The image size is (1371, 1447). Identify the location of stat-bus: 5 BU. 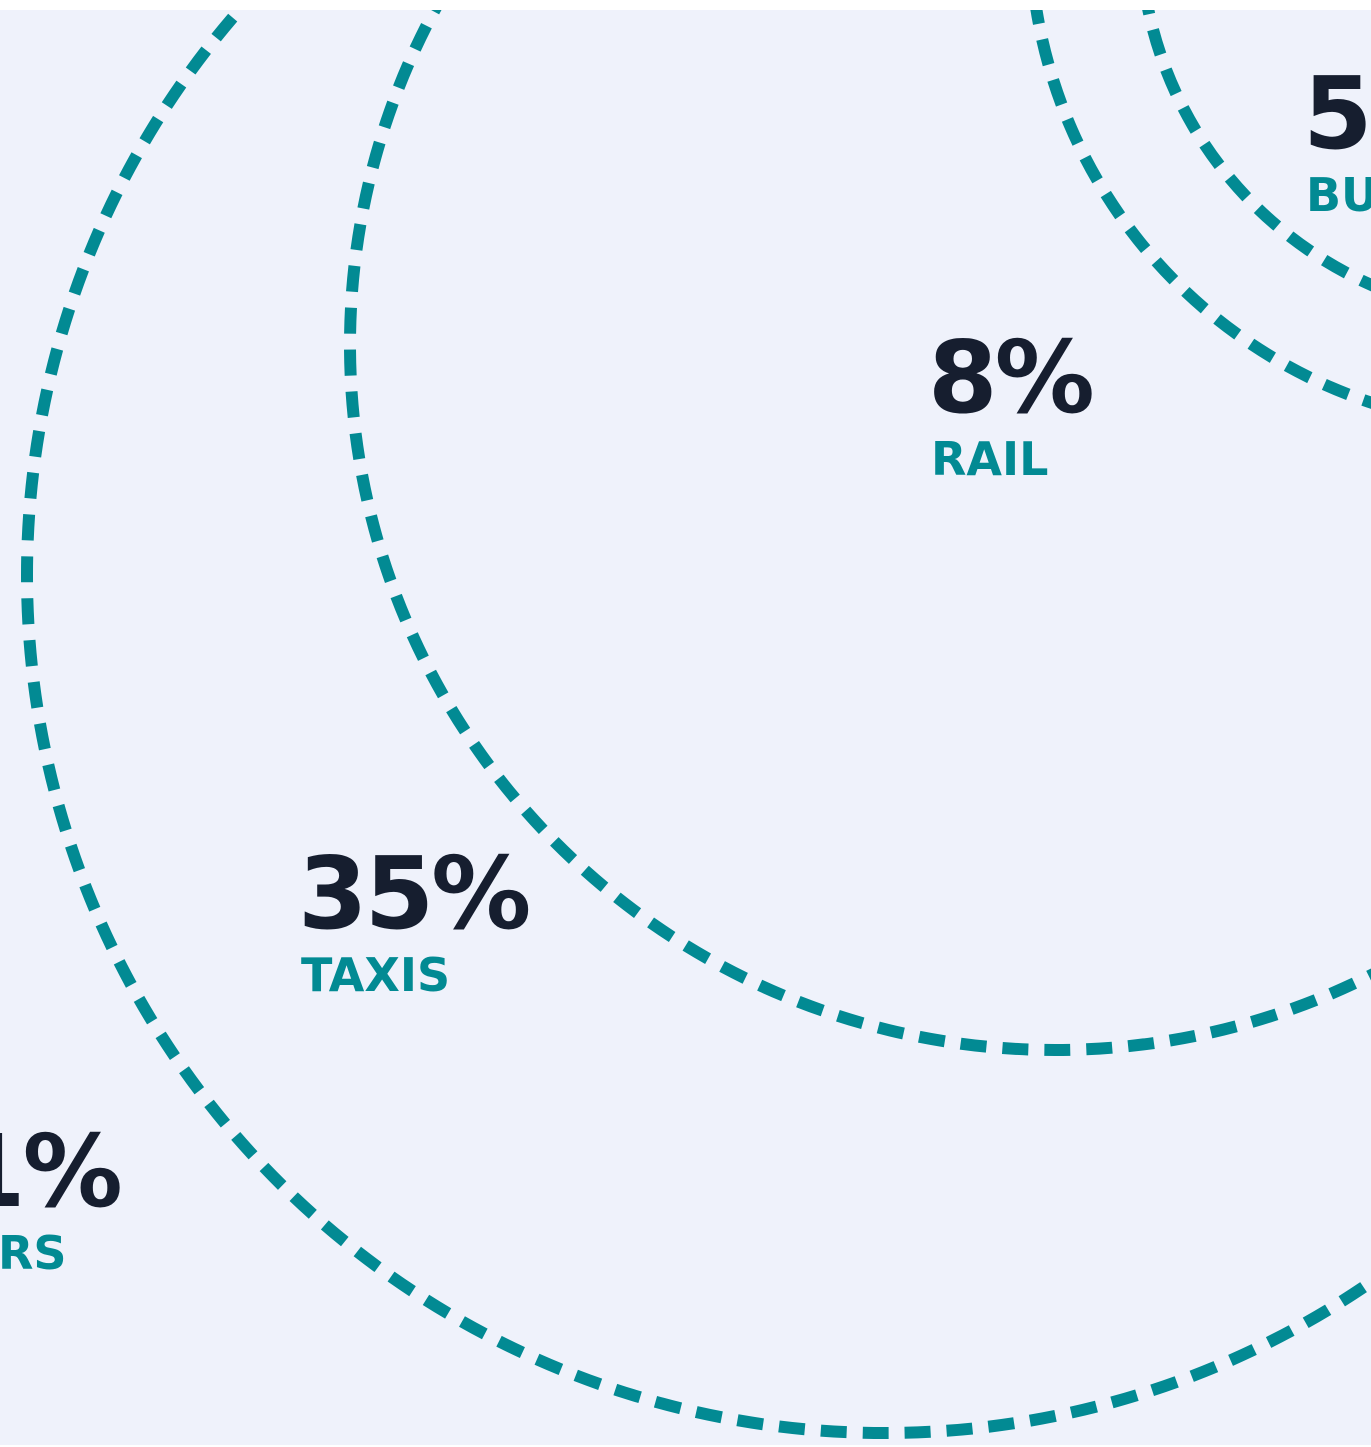
(1337, 138).